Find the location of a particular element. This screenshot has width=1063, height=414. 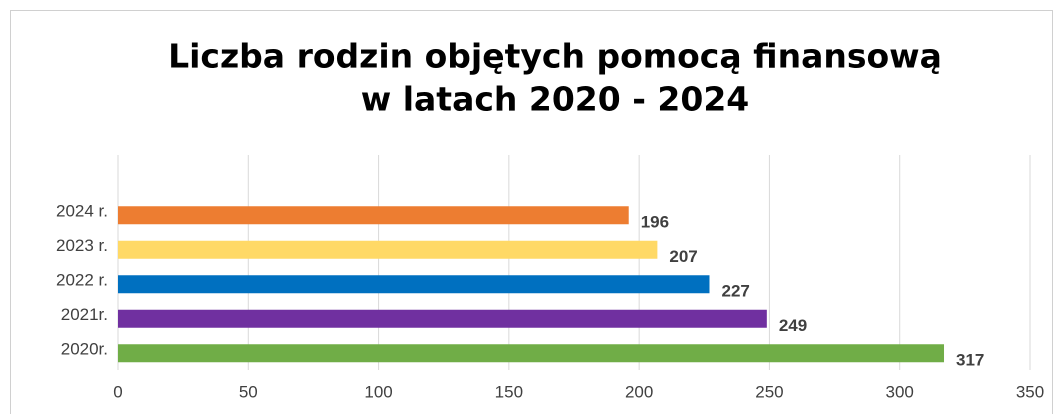

x-tick-label: 0 is located at coordinates (117, 391).